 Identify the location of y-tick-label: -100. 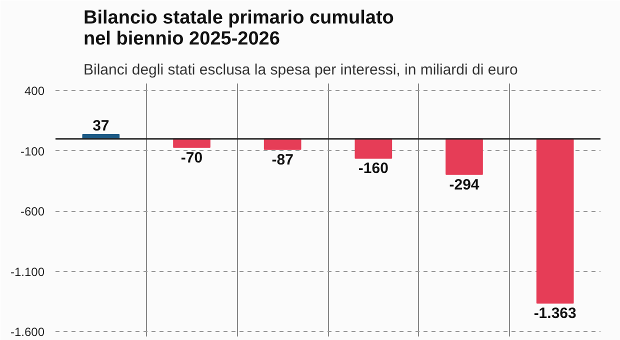
(32, 151).